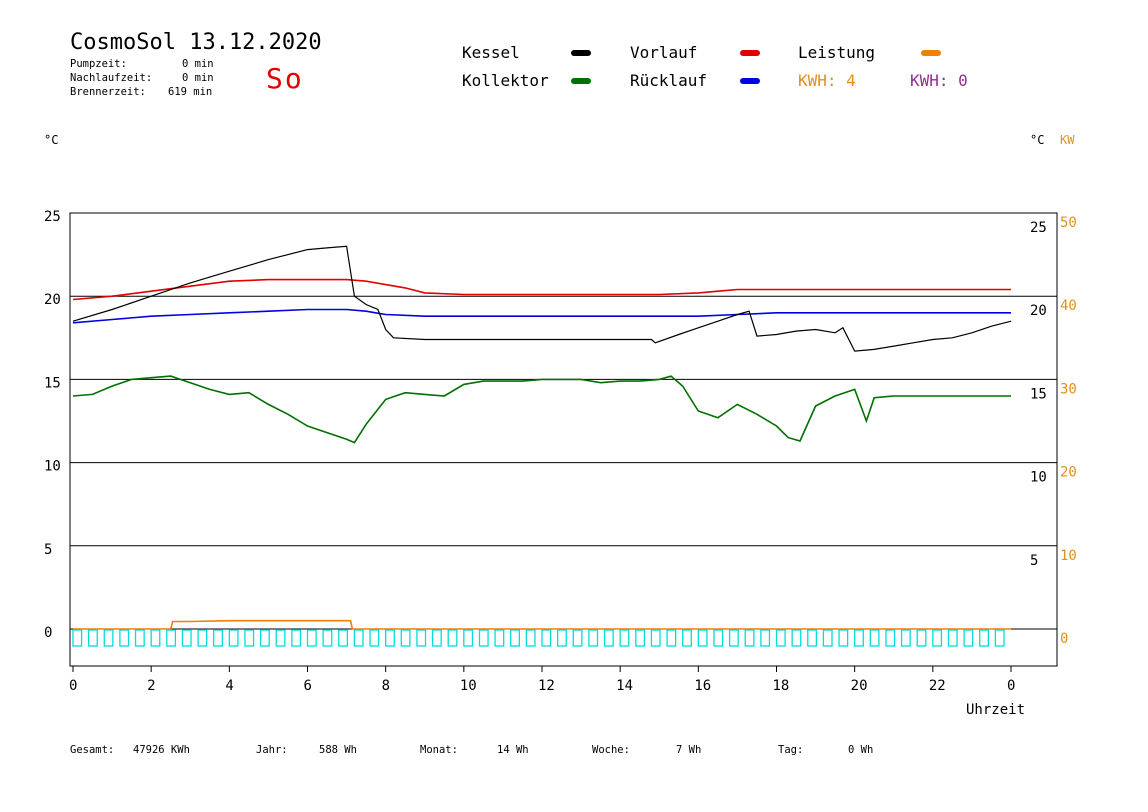 The image size is (1148, 812). What do you see at coordinates (939, 80) in the screenshot?
I see `legend-kwh-secondary: KWH: 0` at bounding box center [939, 80].